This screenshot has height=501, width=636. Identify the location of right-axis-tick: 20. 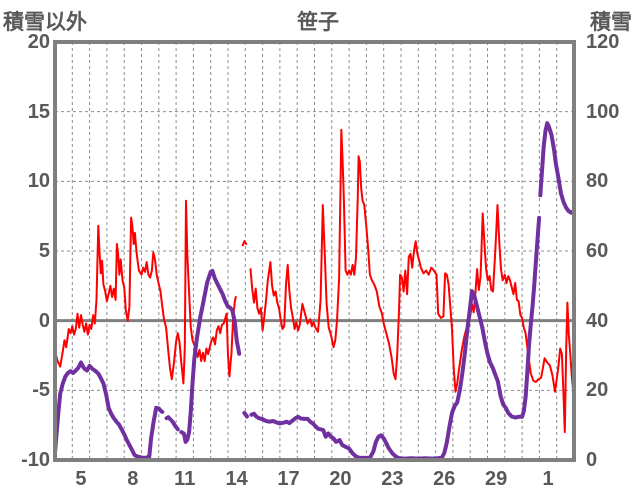
(597, 390).